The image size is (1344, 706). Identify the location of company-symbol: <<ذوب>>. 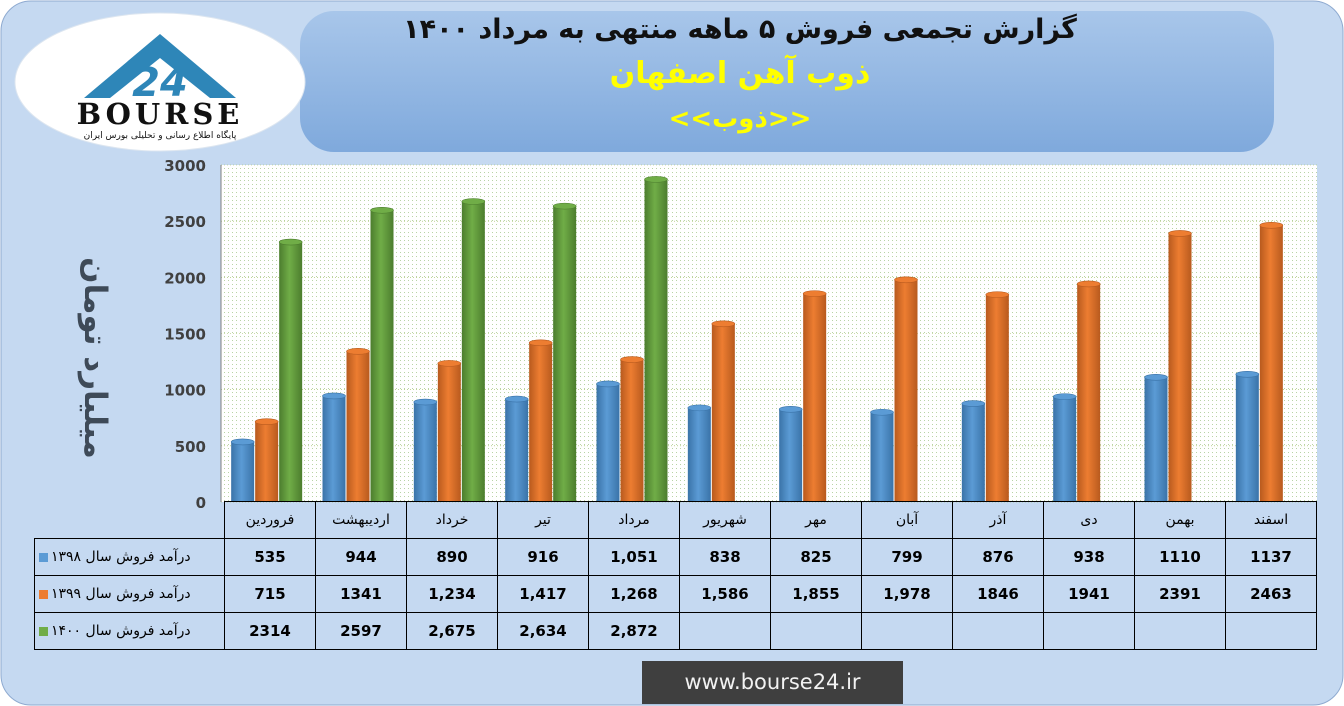
(740, 119).